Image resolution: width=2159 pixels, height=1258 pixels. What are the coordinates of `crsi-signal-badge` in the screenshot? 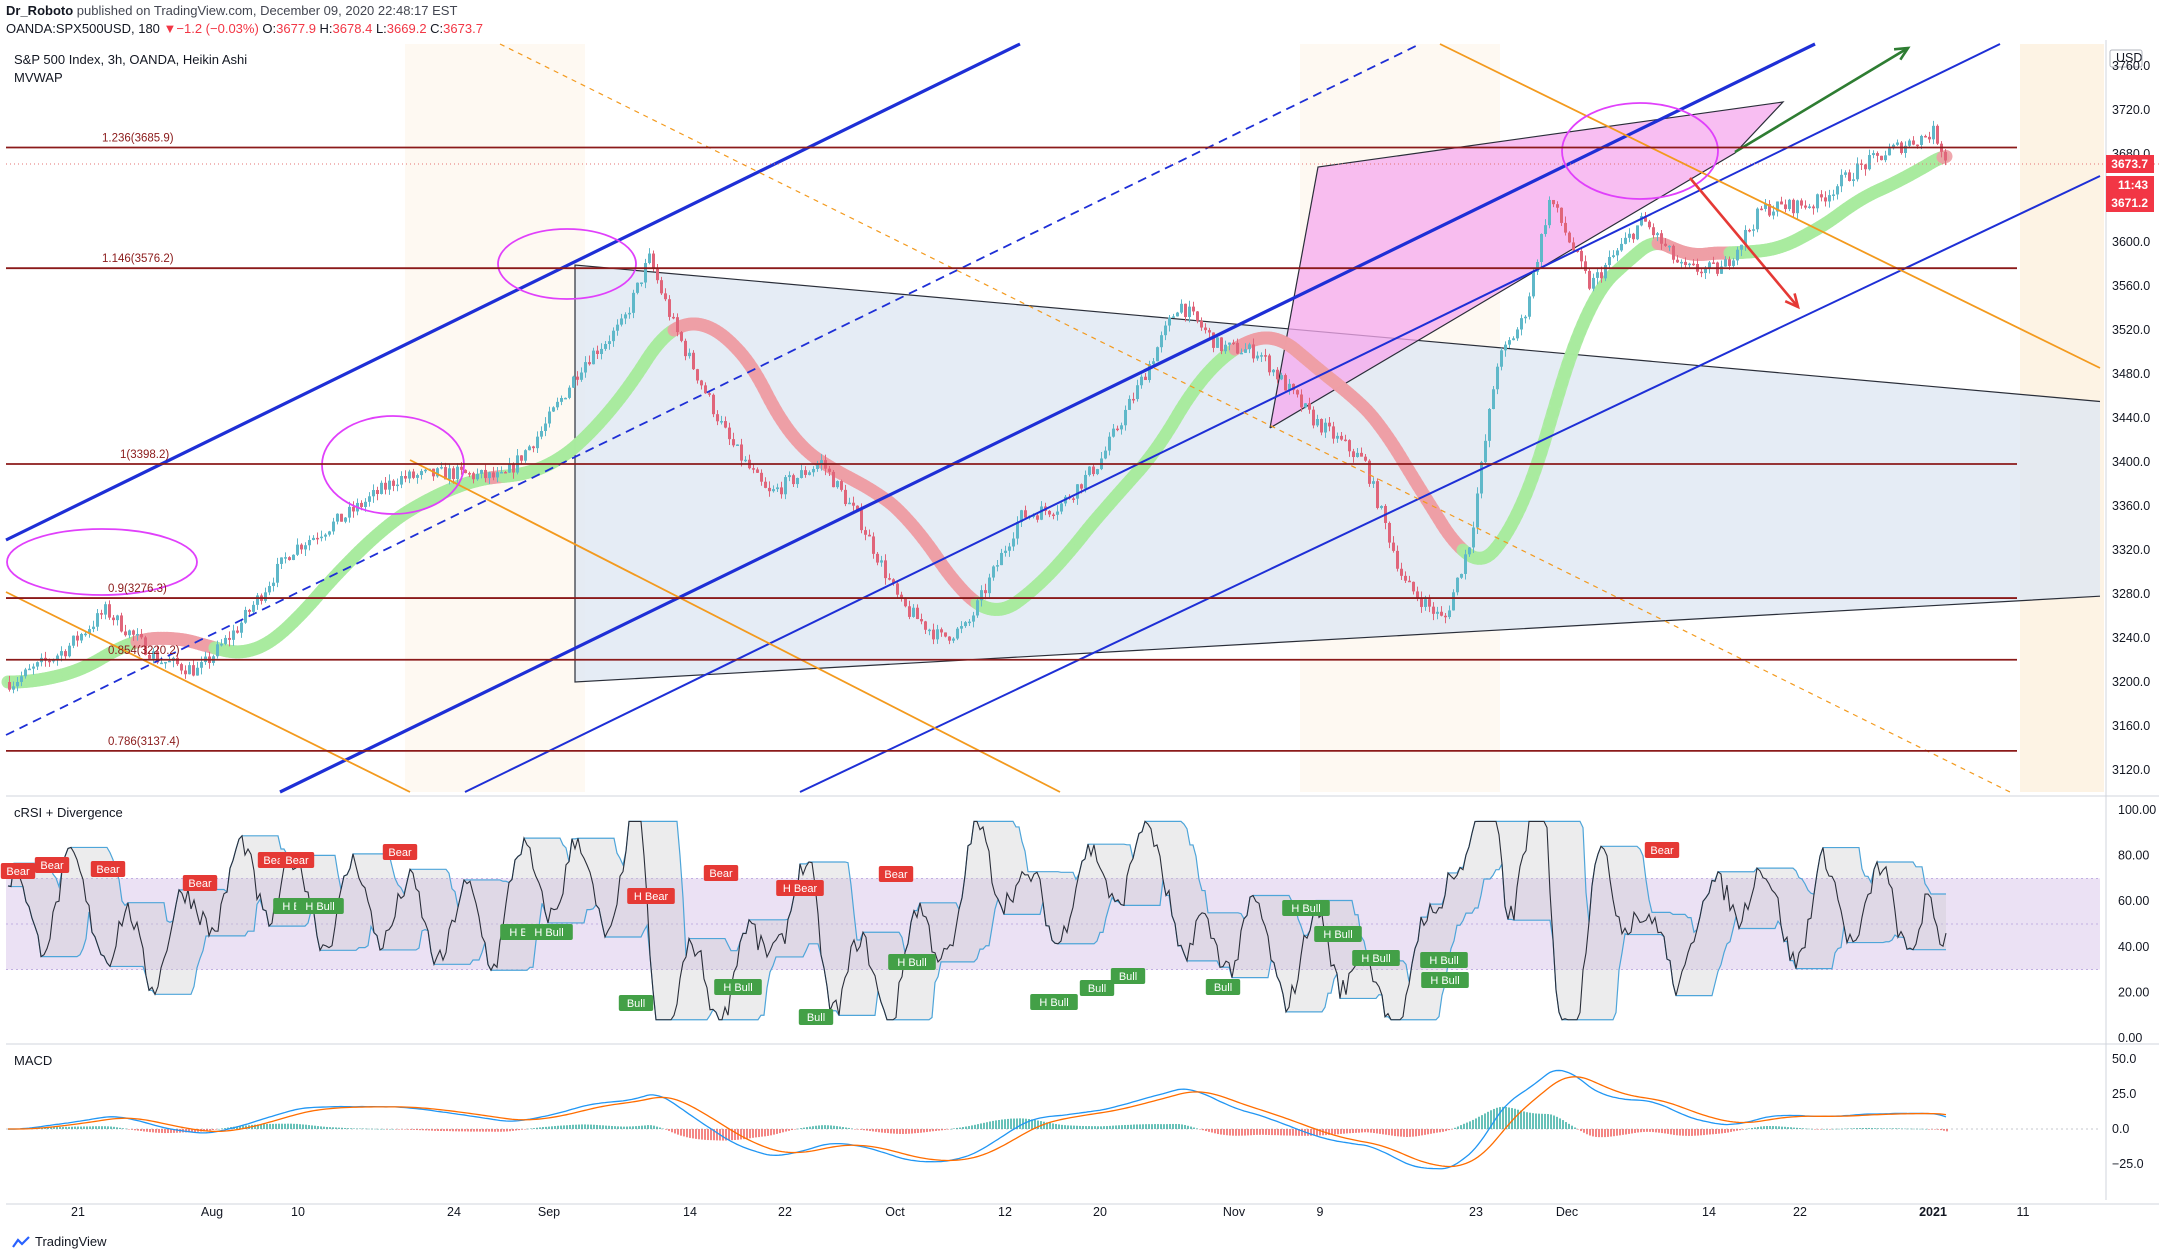 It's located at (1444, 960).